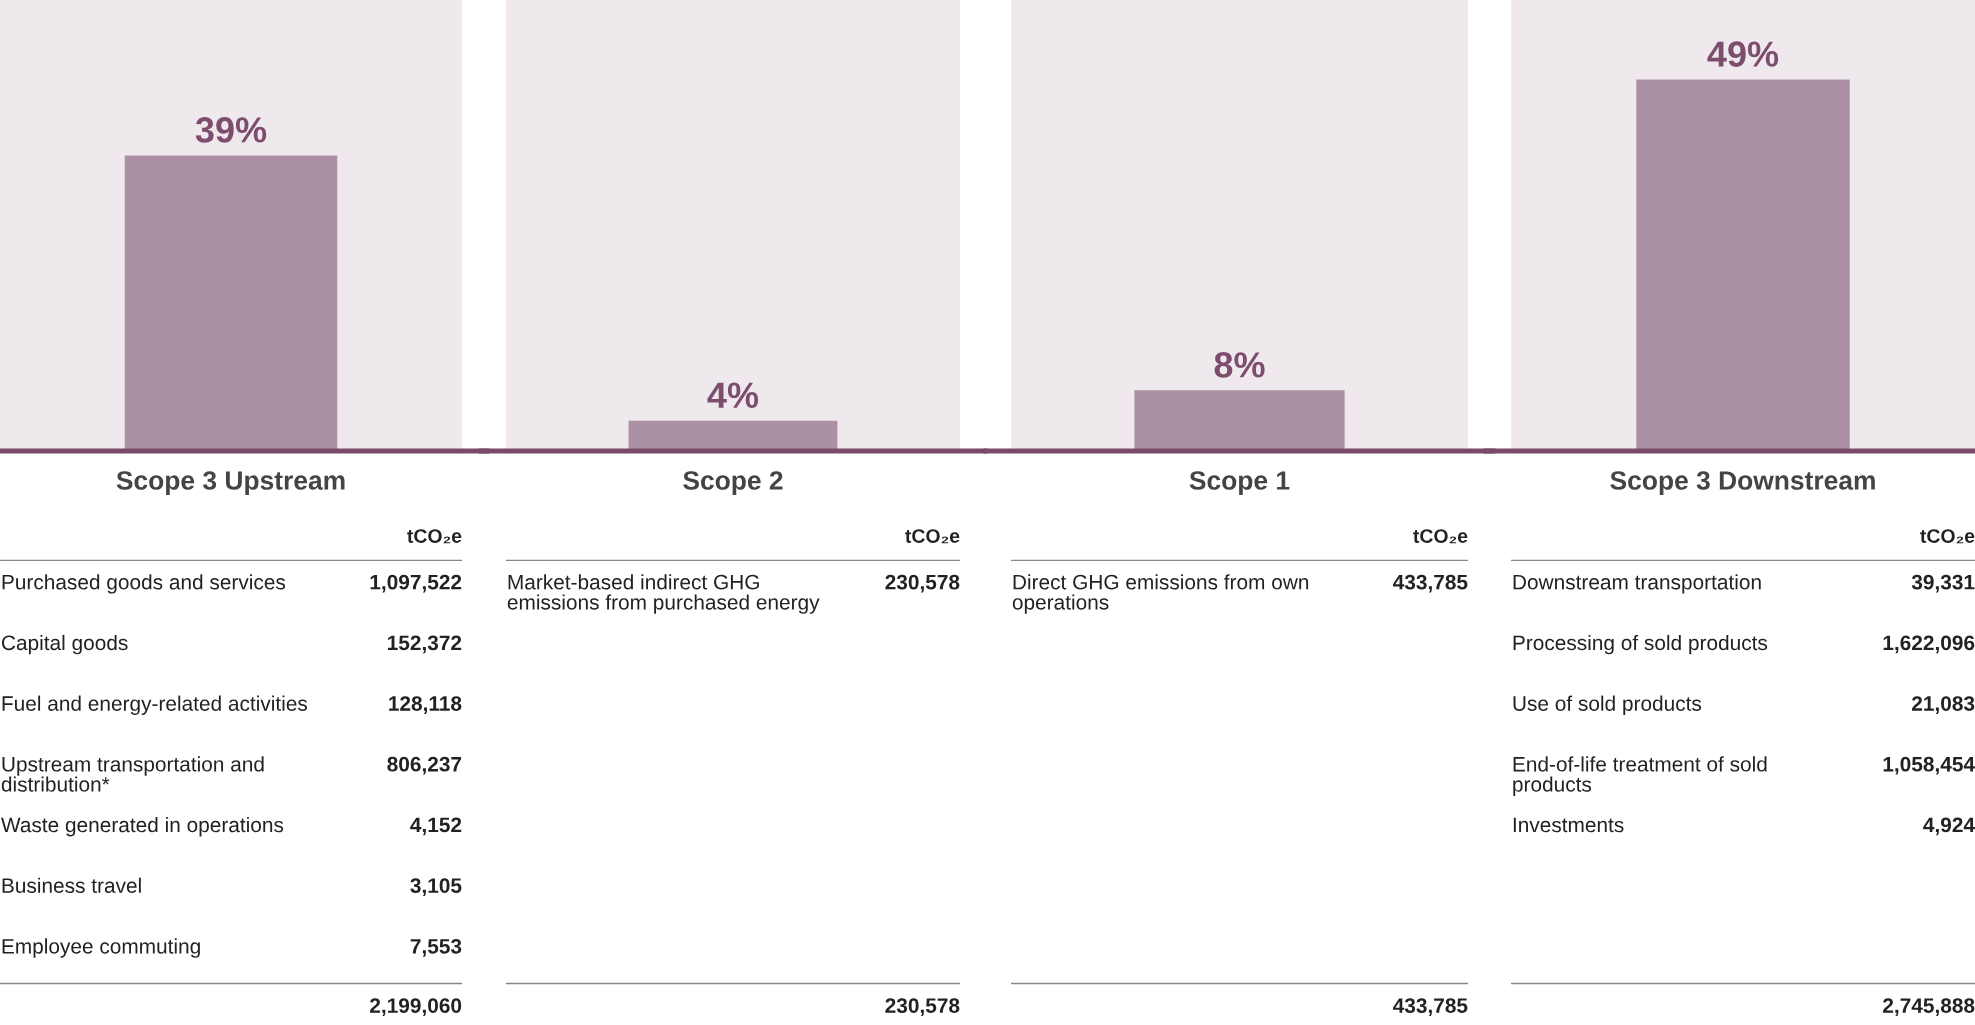 Image resolution: width=1975 pixels, height=1025 pixels. What do you see at coordinates (1239, 483) in the screenshot?
I see `x-tick-label: Scope 1` at bounding box center [1239, 483].